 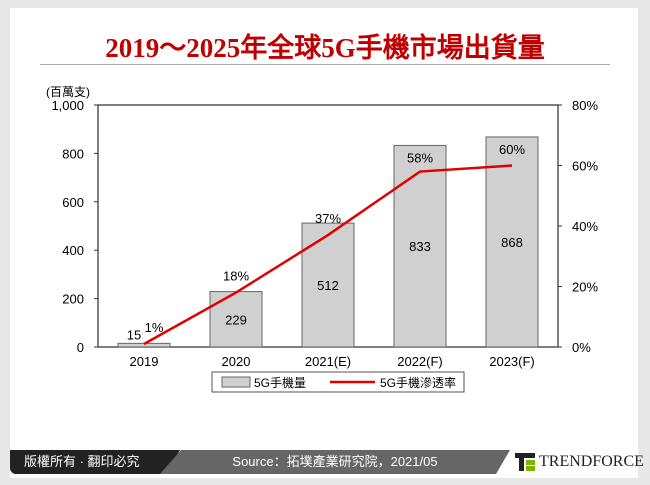 What do you see at coordinates (73, 250) in the screenshot?
I see `left-axis-tick: 400` at bounding box center [73, 250].